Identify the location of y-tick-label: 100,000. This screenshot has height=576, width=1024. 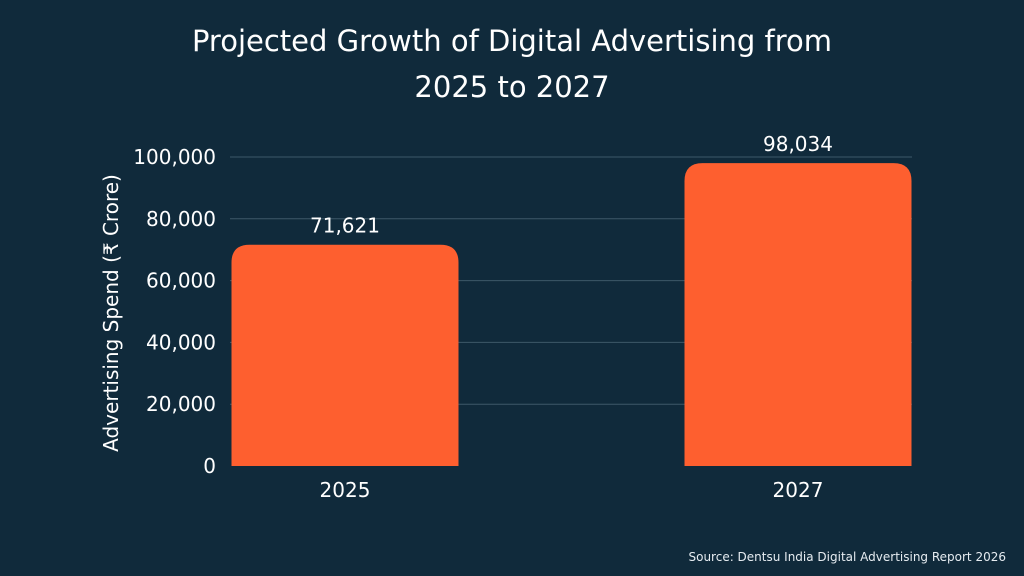
(174, 157).